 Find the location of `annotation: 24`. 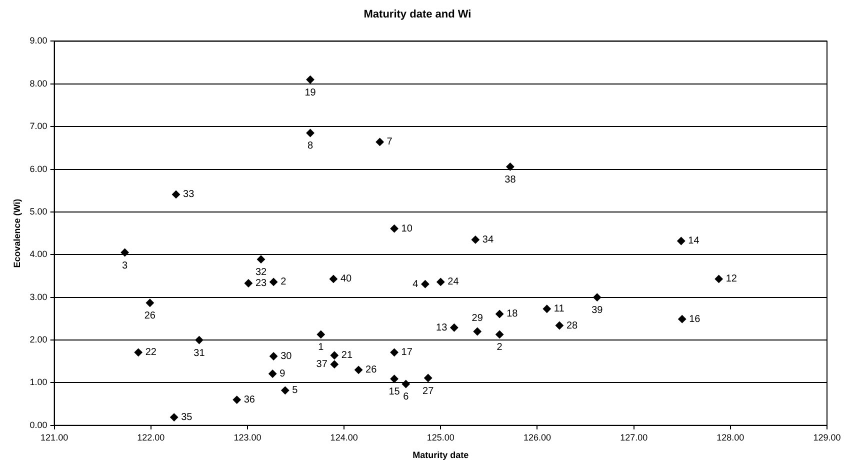

annotation: 24 is located at coordinates (454, 282).